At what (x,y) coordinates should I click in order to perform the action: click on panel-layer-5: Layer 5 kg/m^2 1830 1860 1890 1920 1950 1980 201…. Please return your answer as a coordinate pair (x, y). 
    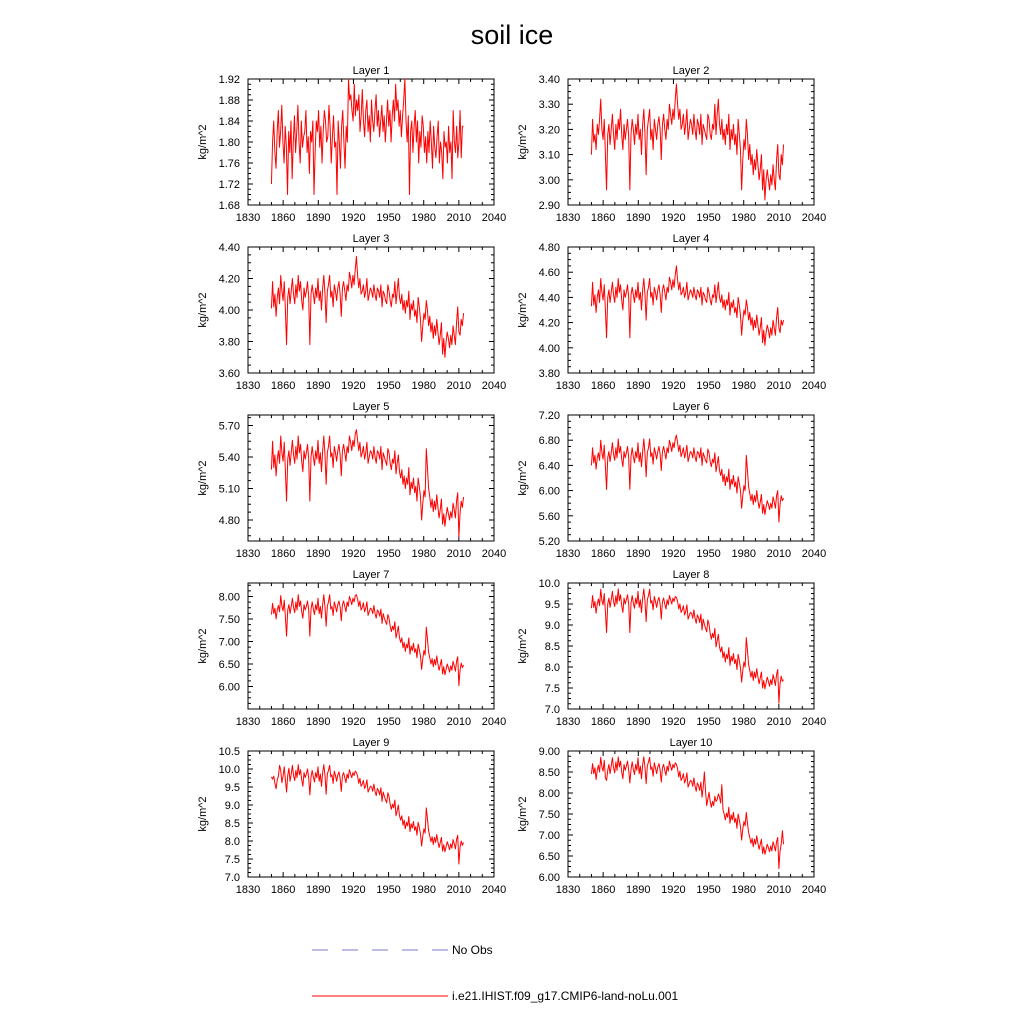
    Looking at the image, I should click on (351, 480).